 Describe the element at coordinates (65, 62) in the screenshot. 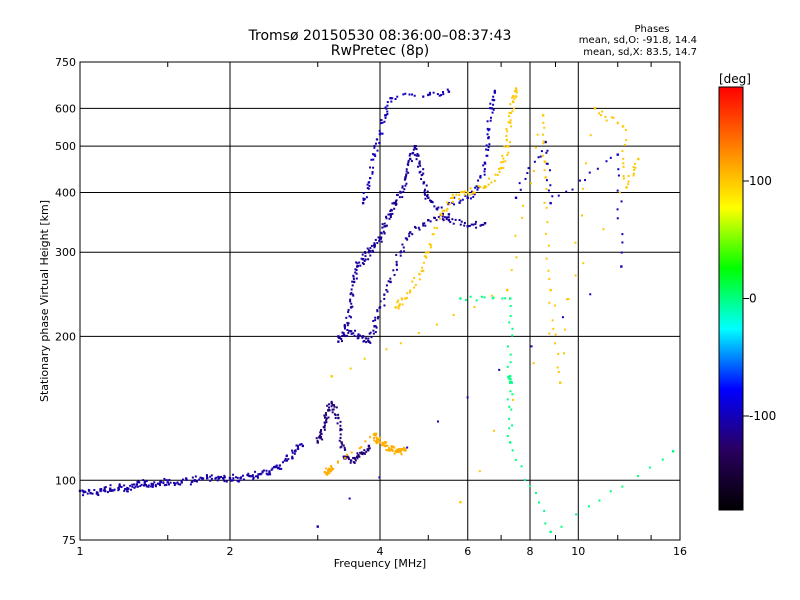

I see `y-tick-label: 750` at that location.